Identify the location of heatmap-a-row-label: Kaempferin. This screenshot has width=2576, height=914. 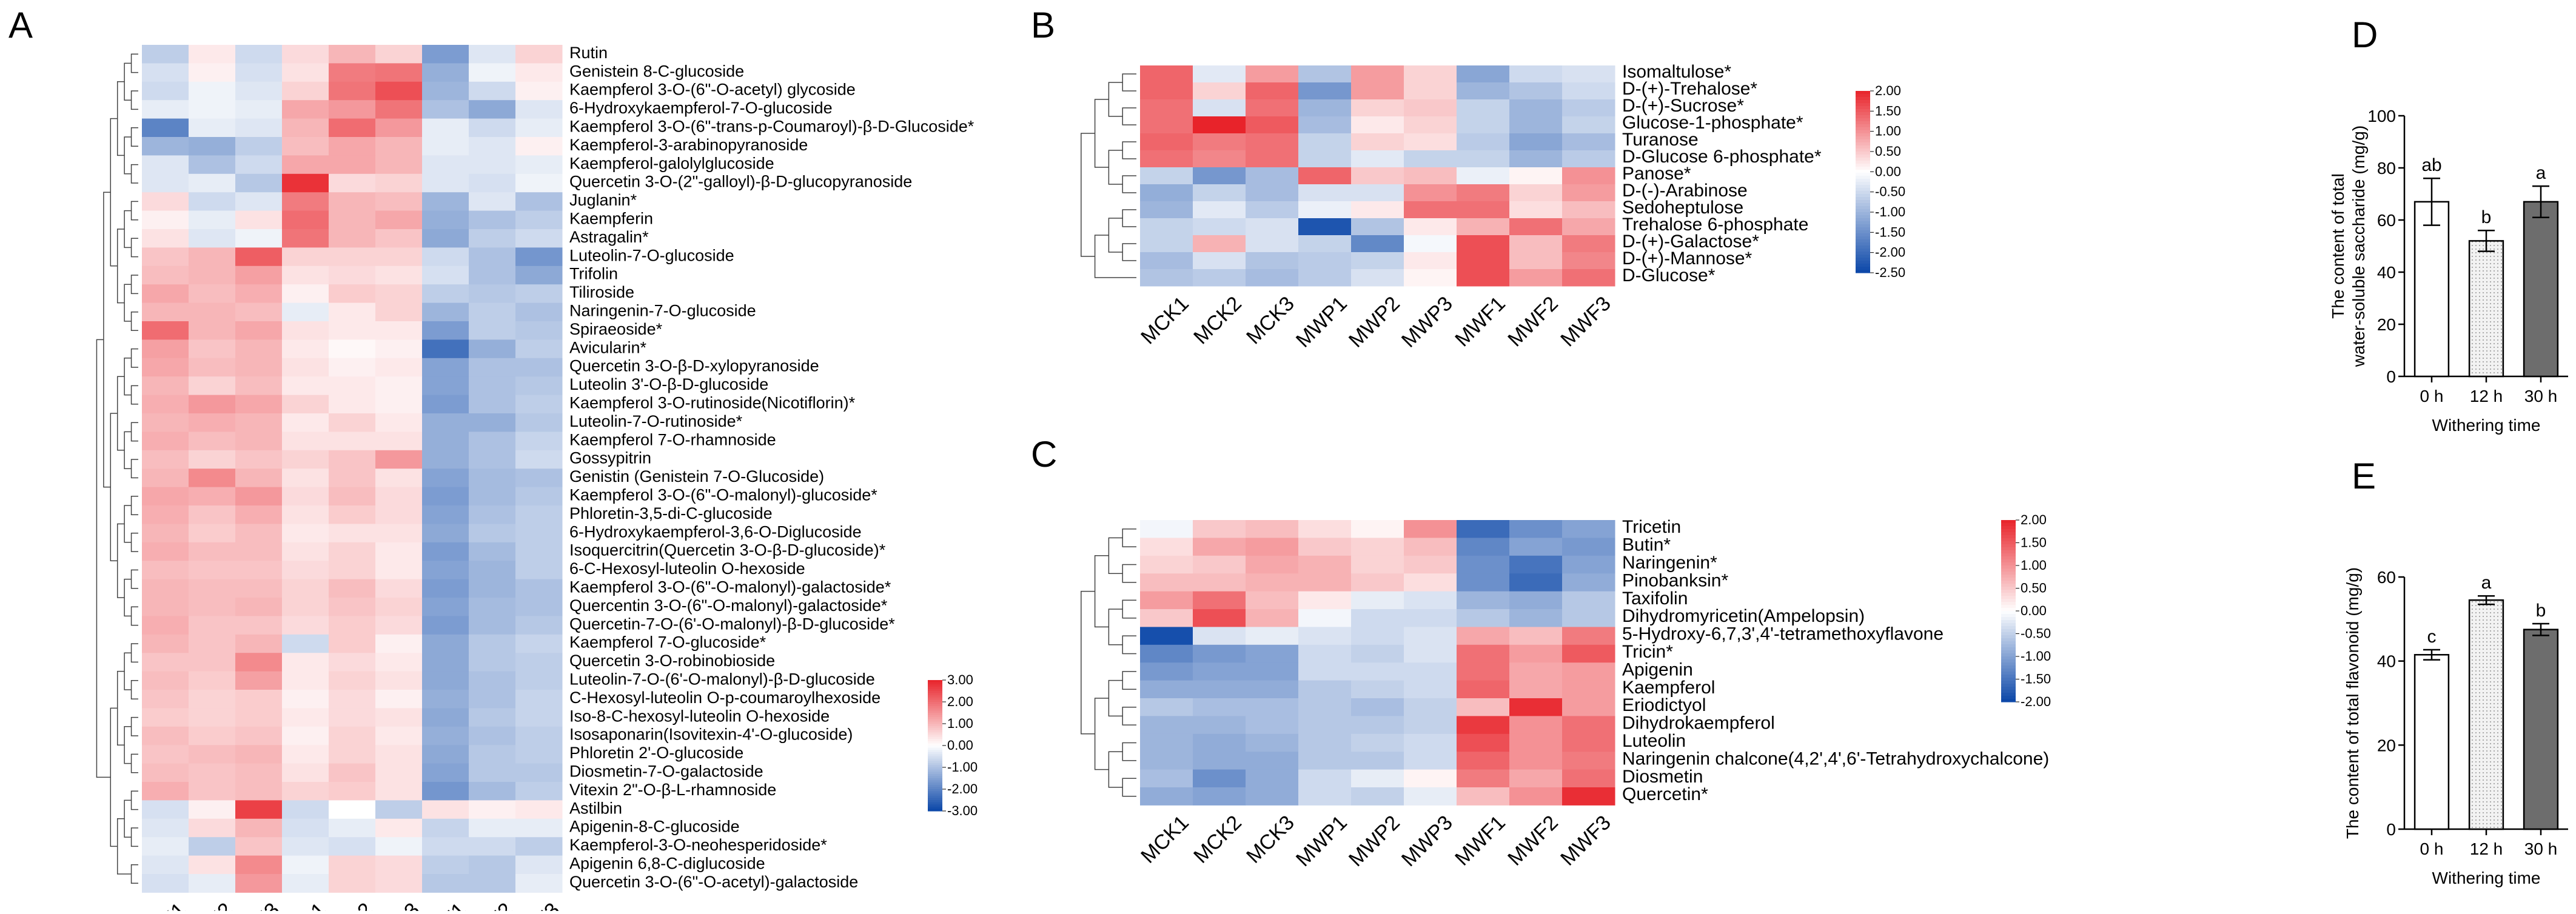
(611, 218).